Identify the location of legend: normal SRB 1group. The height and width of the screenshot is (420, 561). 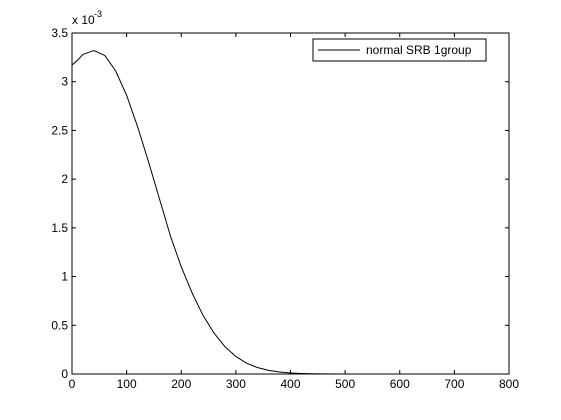
(399, 50).